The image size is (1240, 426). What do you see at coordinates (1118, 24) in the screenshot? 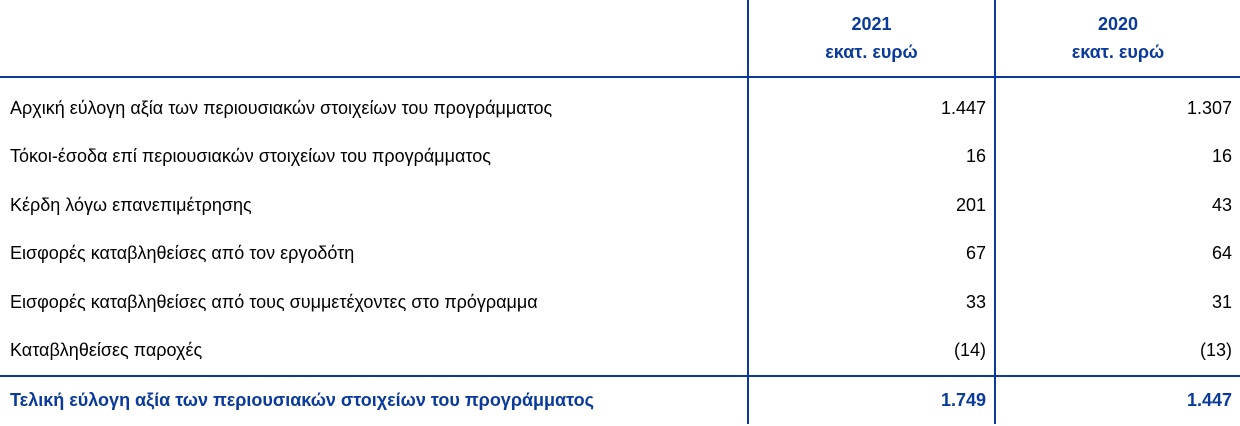
I see `header-year: 2020` at bounding box center [1118, 24].